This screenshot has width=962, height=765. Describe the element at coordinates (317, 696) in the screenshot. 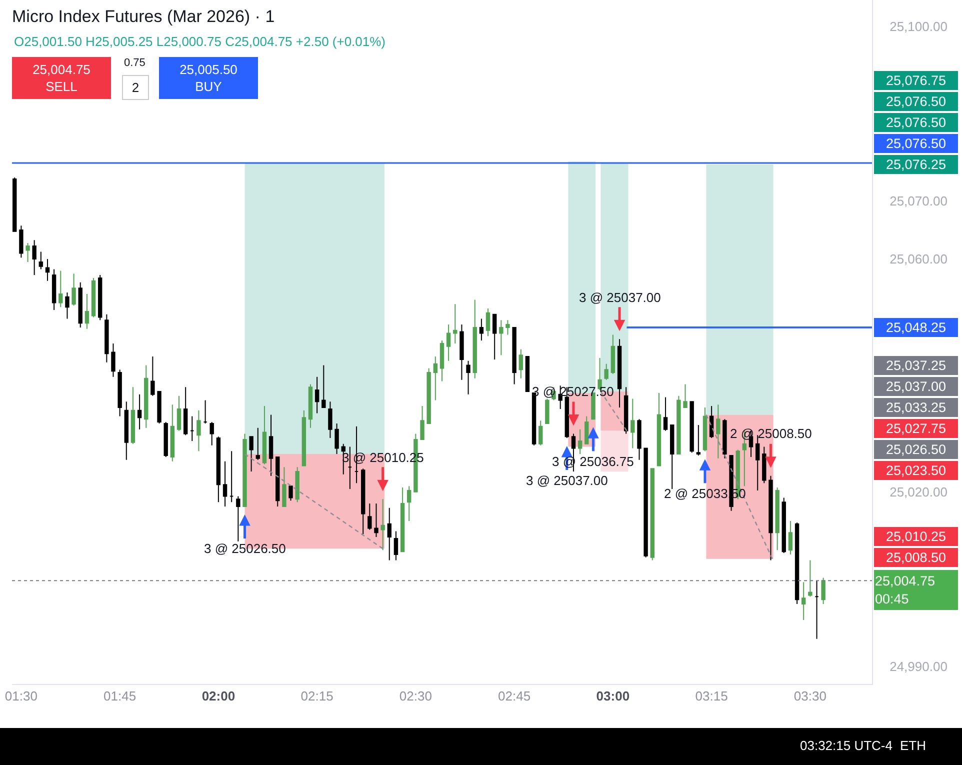

I see `x-tick-label: 02:15` at that location.